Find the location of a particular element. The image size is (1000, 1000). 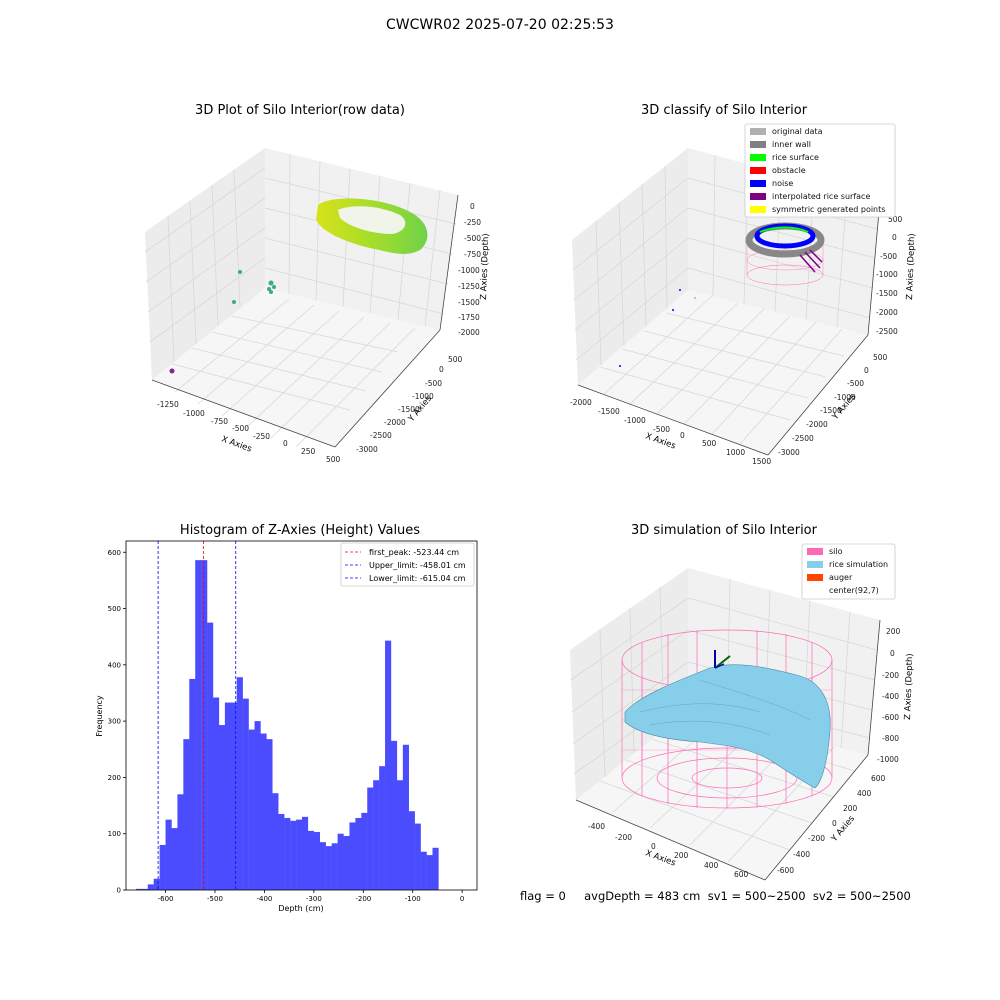

legend-swatch-auger is located at coordinates (815, 577).